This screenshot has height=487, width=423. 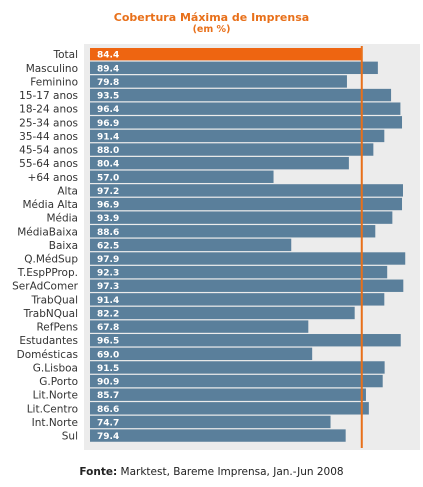 What do you see at coordinates (108, 396) in the screenshot?
I see `value-label: 85.7` at bounding box center [108, 396].